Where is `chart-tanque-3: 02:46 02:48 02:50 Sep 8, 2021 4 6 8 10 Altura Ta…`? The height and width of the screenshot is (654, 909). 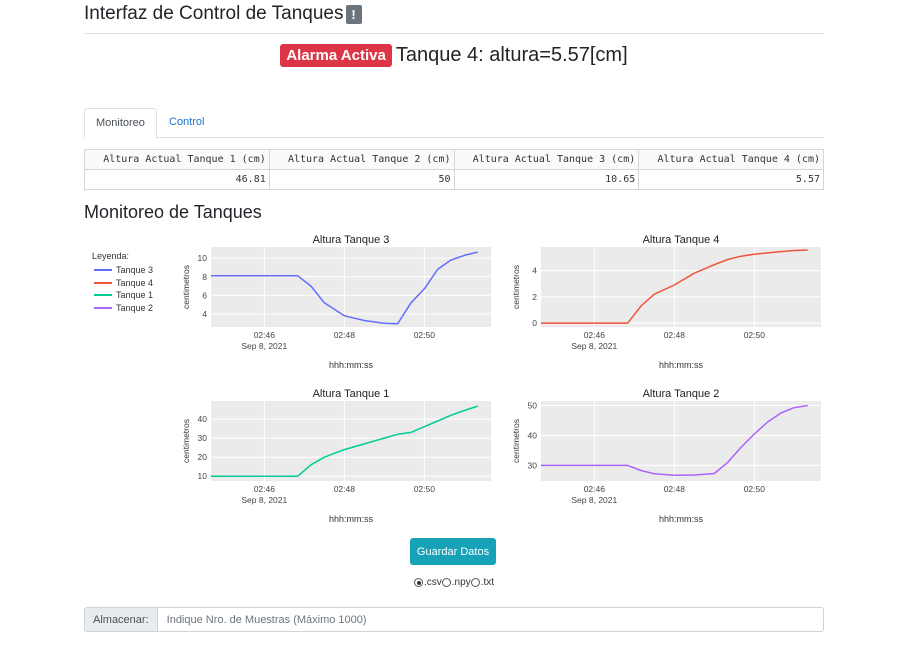 chart-tanque-3: 02:46 02:48 02:50 Sep 8, 2021 4 6 8 10 Altura Ta… is located at coordinates (345, 306).